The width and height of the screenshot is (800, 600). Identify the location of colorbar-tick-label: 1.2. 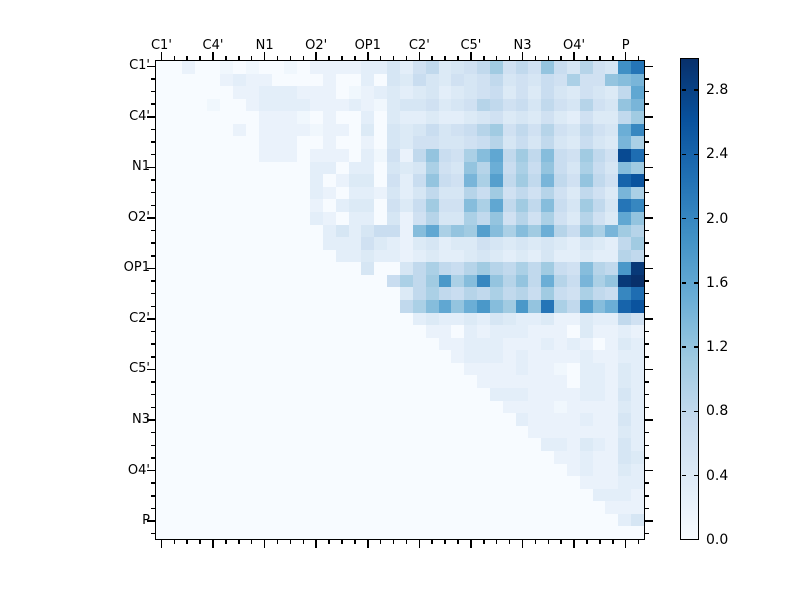
(717, 347).